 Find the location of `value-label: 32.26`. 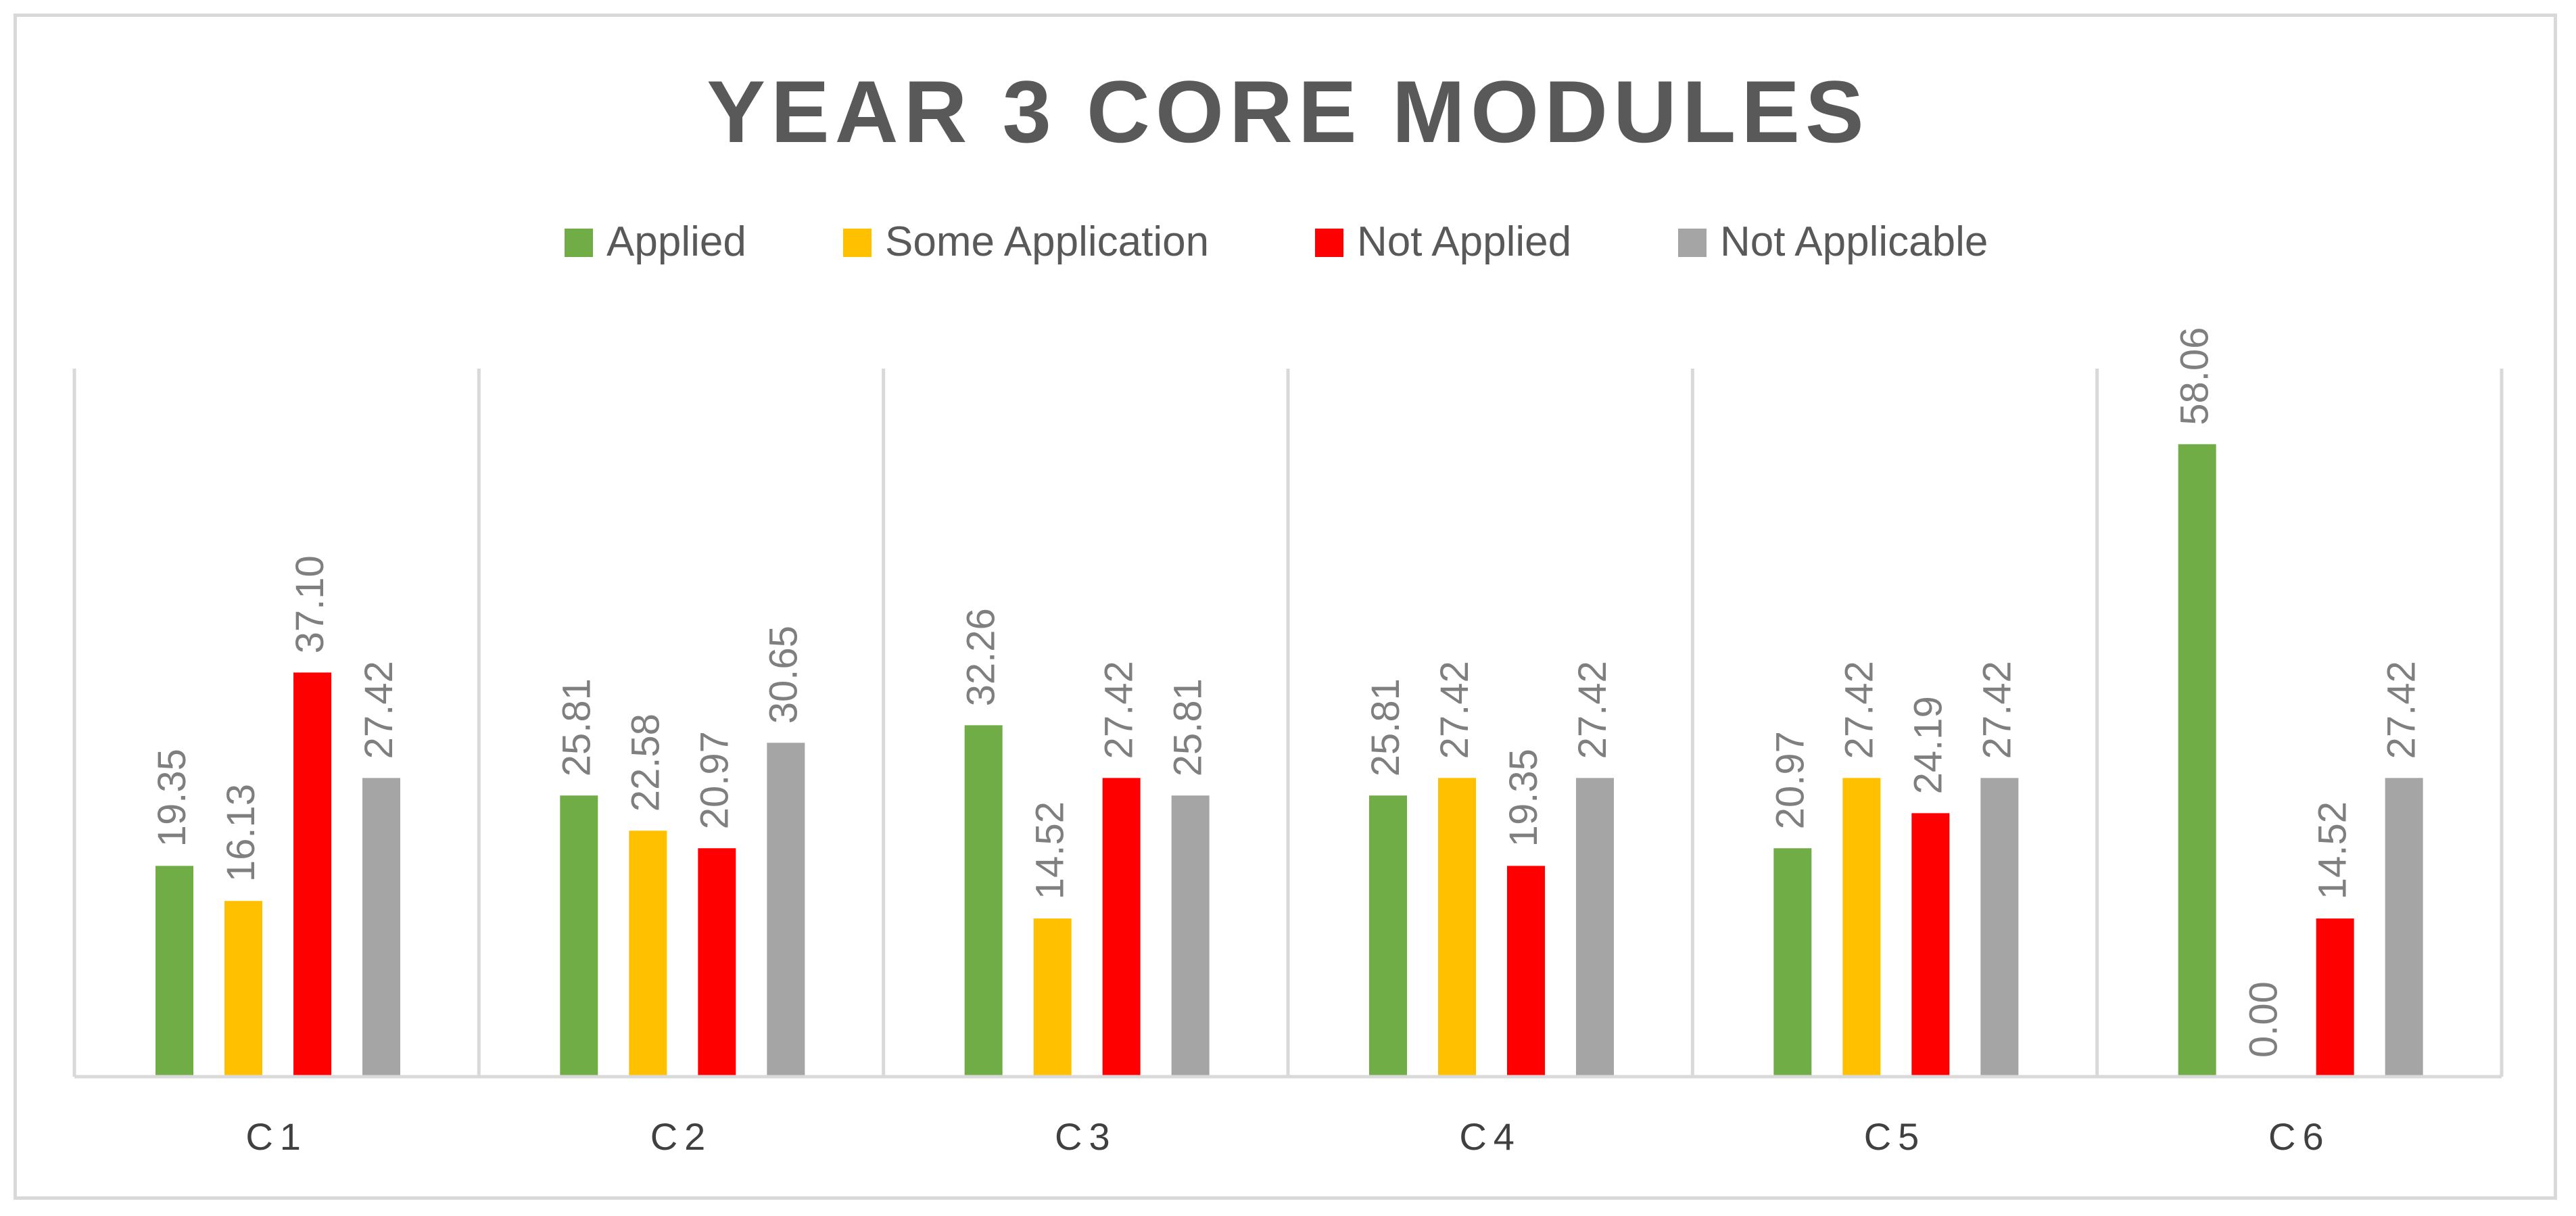

value-label: 32.26 is located at coordinates (981, 657).